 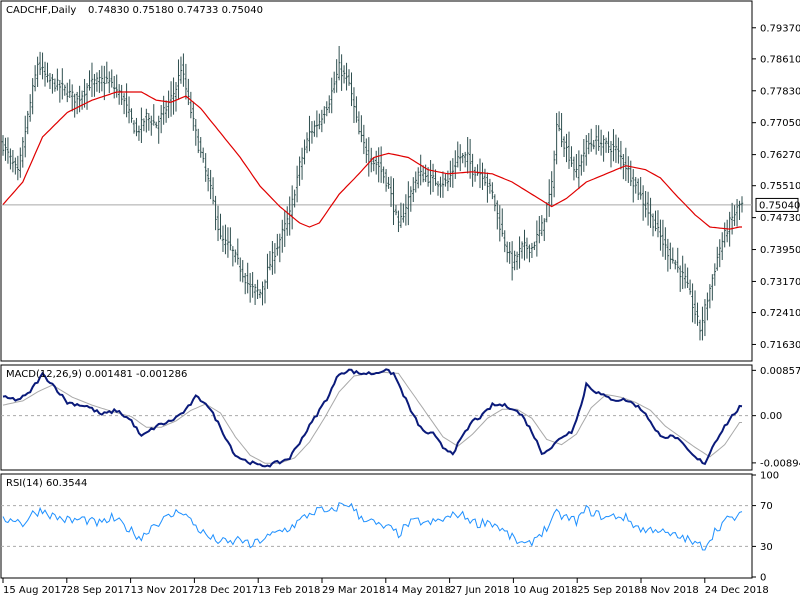 I want to click on rsi-y-tick-label: 70, so click(x=766, y=506).